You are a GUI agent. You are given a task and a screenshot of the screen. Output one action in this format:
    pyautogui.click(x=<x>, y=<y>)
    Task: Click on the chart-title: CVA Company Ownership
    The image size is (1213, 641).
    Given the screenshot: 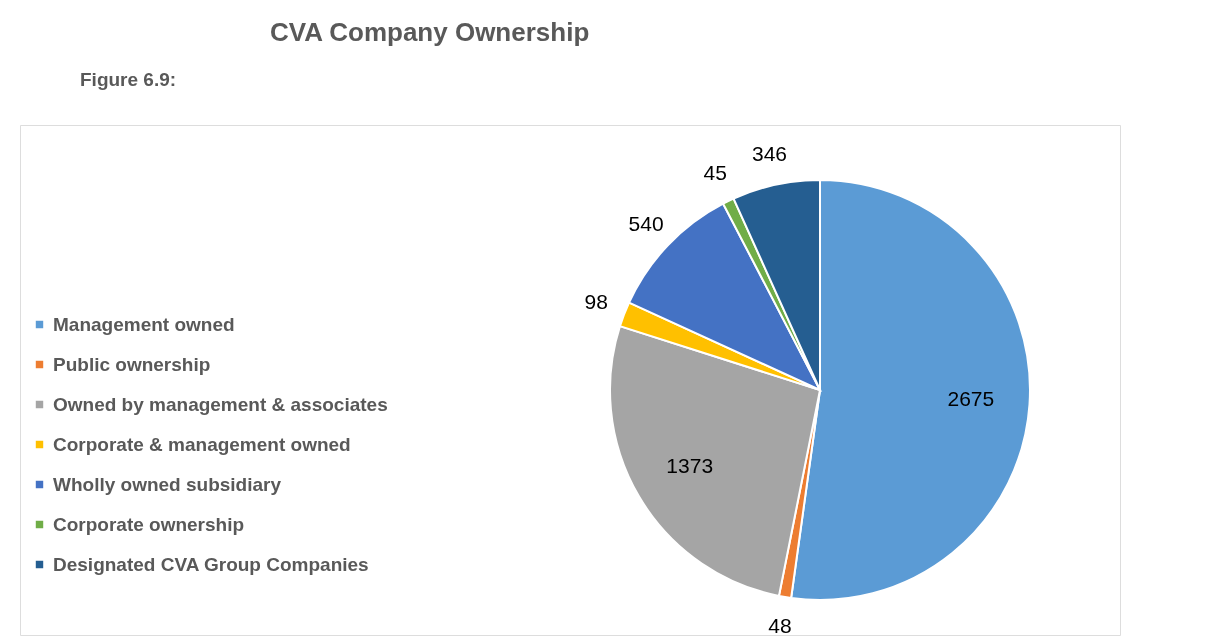 What is the action you would take?
    pyautogui.click(x=430, y=32)
    